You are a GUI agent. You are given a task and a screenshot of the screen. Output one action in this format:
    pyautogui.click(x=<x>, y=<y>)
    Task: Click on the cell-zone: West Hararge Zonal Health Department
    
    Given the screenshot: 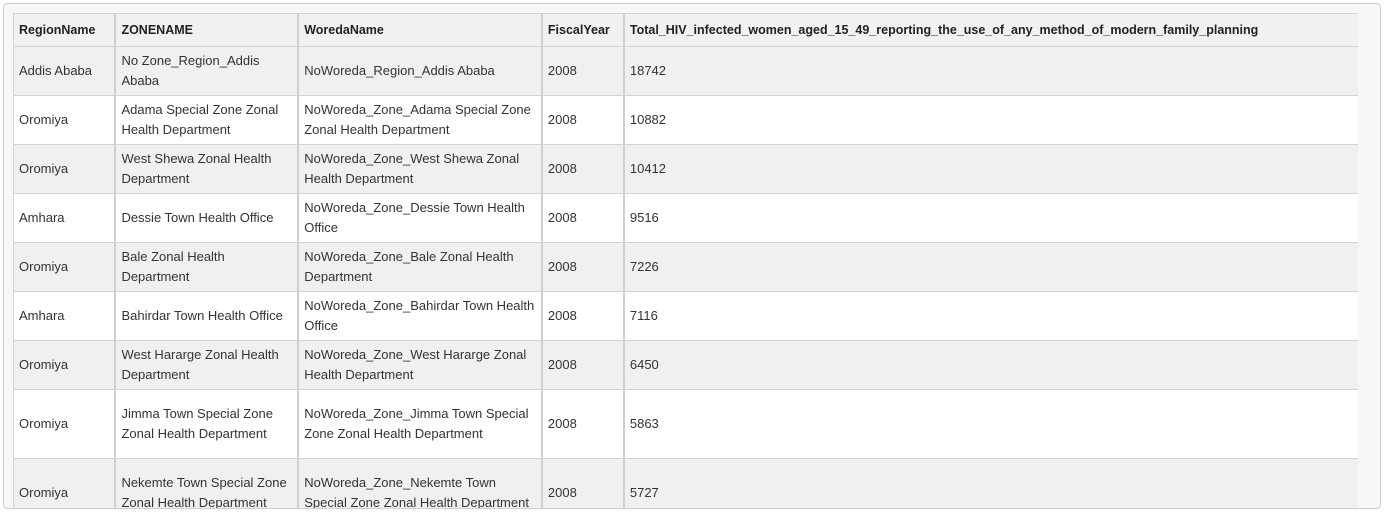 What is the action you would take?
    pyautogui.click(x=207, y=365)
    